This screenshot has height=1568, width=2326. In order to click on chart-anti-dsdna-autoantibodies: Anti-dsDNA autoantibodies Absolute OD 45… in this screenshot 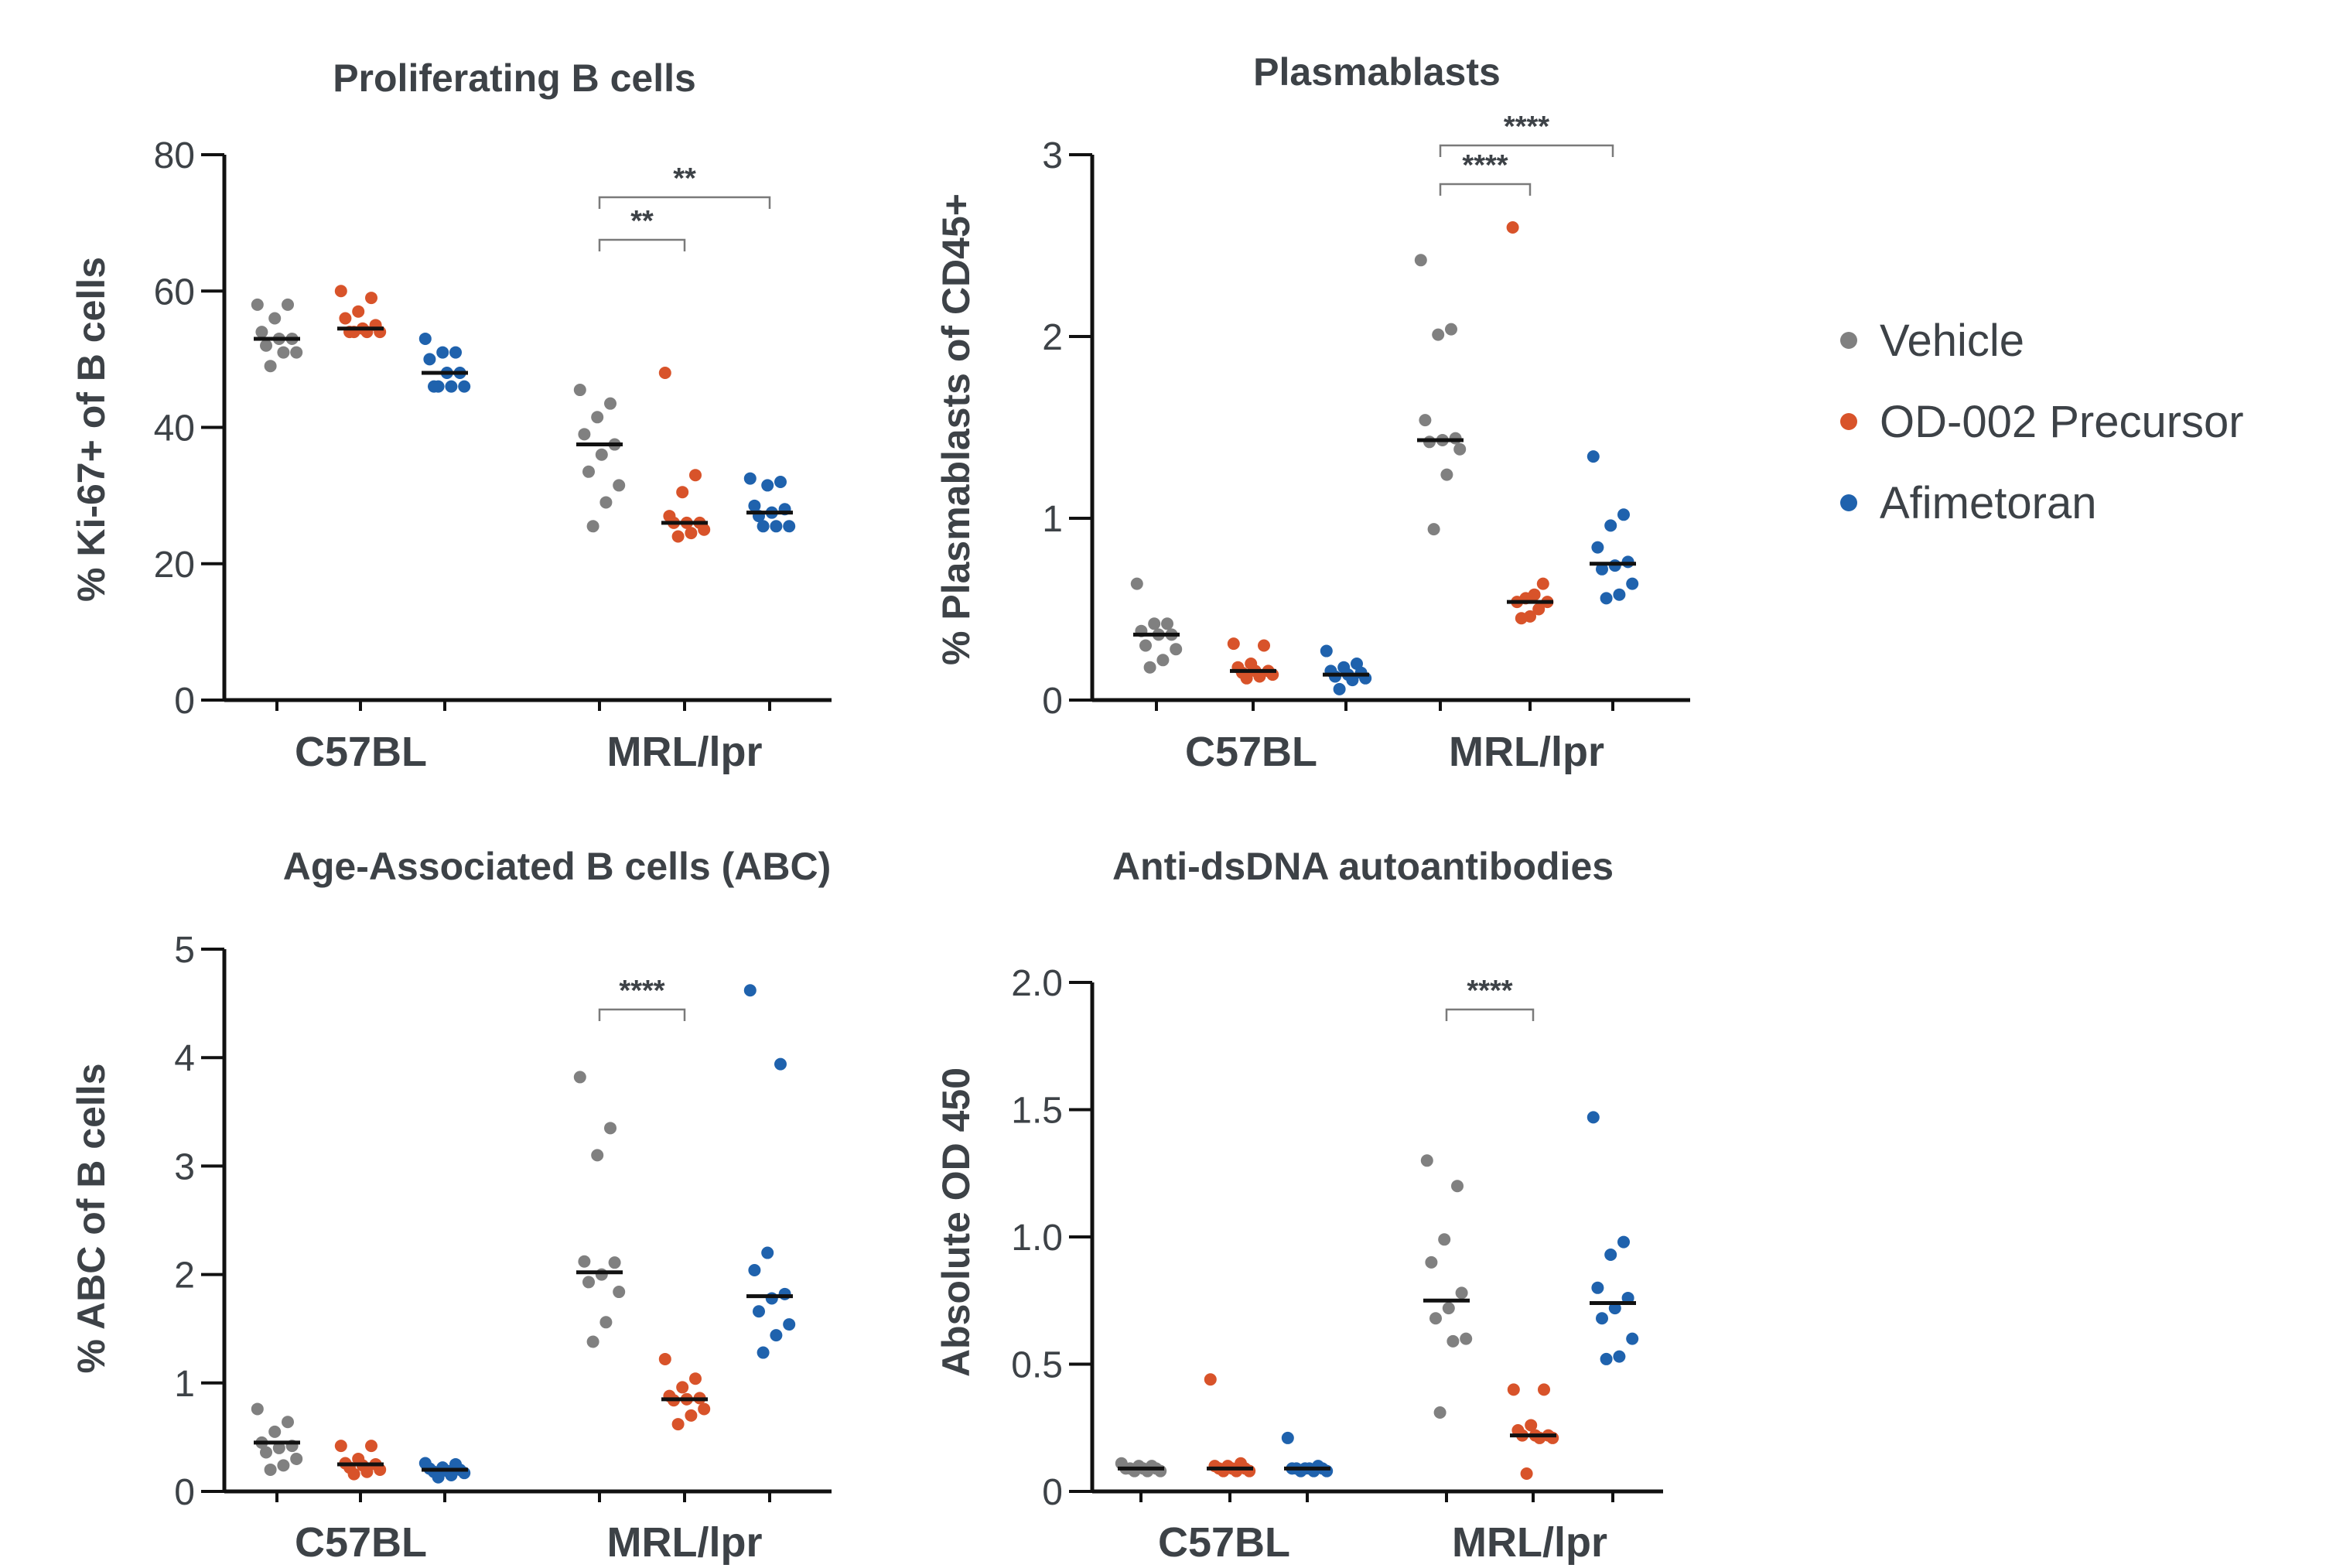, I will do `click(1299, 1205)`.